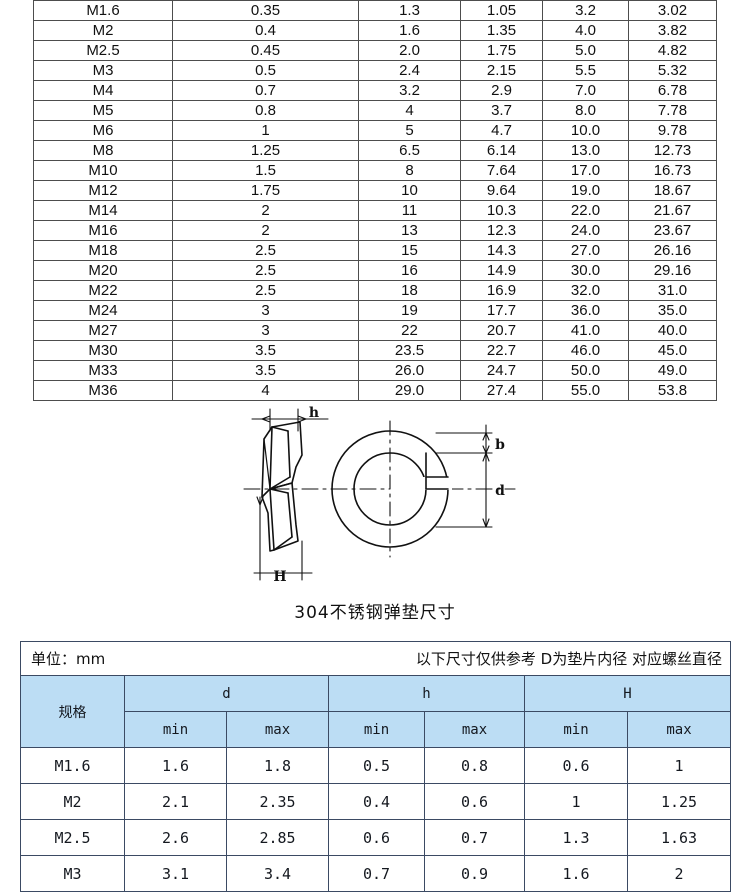 This screenshot has height=892, width=750. Describe the element at coordinates (375, 290) in the screenshot. I see `table-row: M22 2.5 18 16.9 32.0 31.0` at that location.